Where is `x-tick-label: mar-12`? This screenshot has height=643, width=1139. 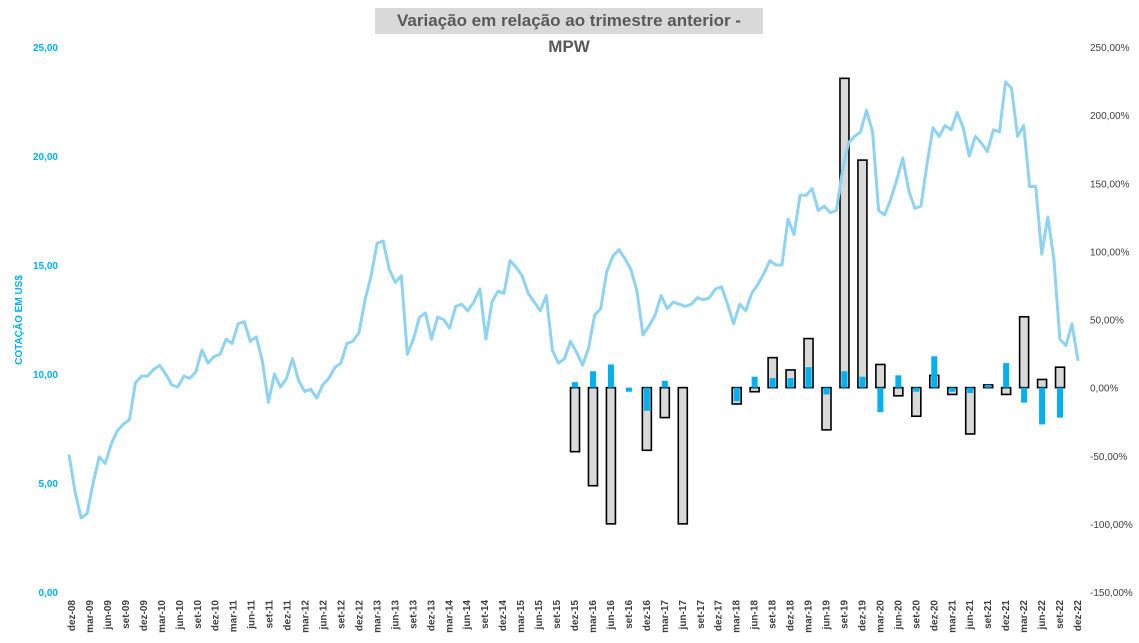
x-tick-label: mar-12 is located at coordinates (306, 616).